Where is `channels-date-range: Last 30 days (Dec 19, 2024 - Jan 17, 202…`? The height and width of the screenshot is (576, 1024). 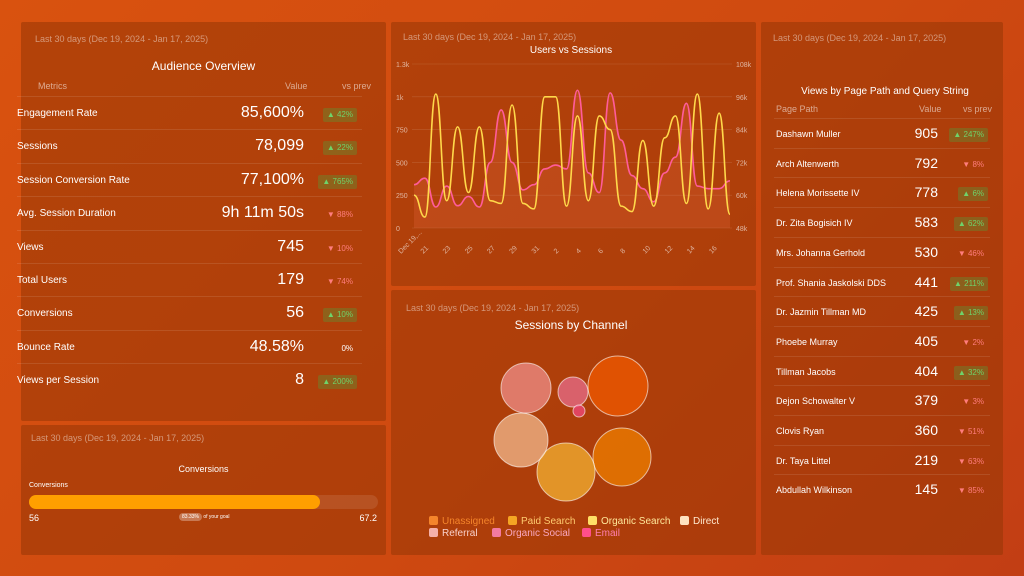 channels-date-range: Last 30 days (Dec 19, 2024 - Jan 17, 202… is located at coordinates (493, 308).